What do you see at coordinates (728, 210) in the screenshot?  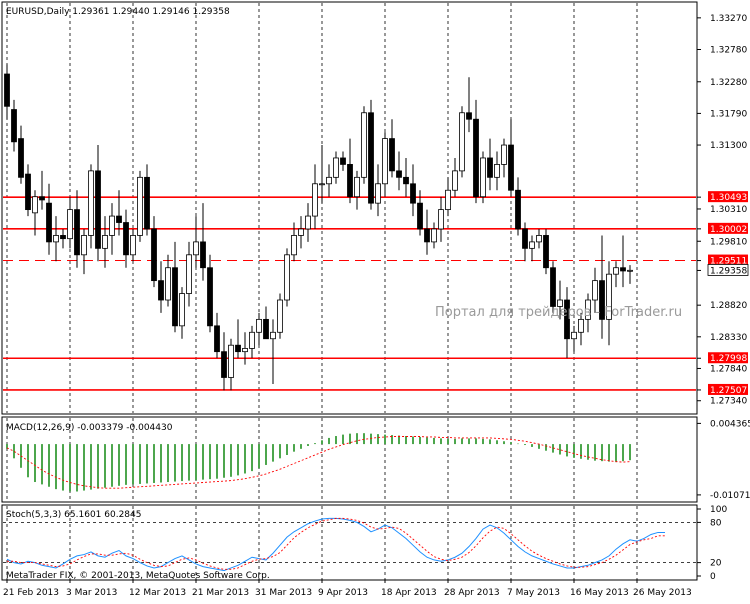 I see `y-tick-label: 1.30310` at bounding box center [728, 210].